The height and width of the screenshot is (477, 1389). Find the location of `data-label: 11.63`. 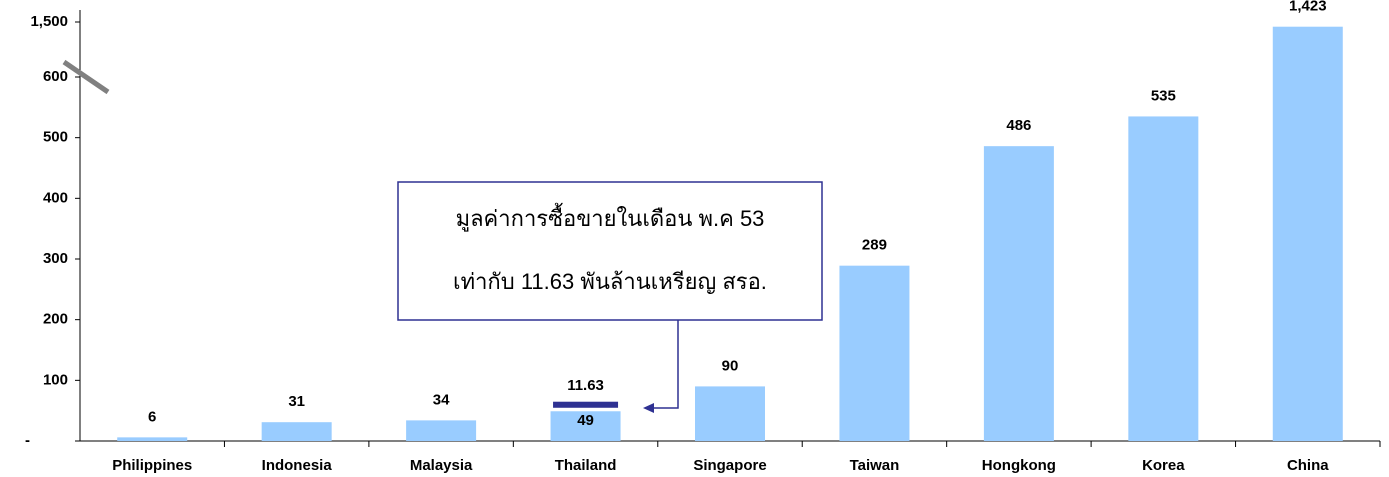

data-label: 11.63 is located at coordinates (585, 385).